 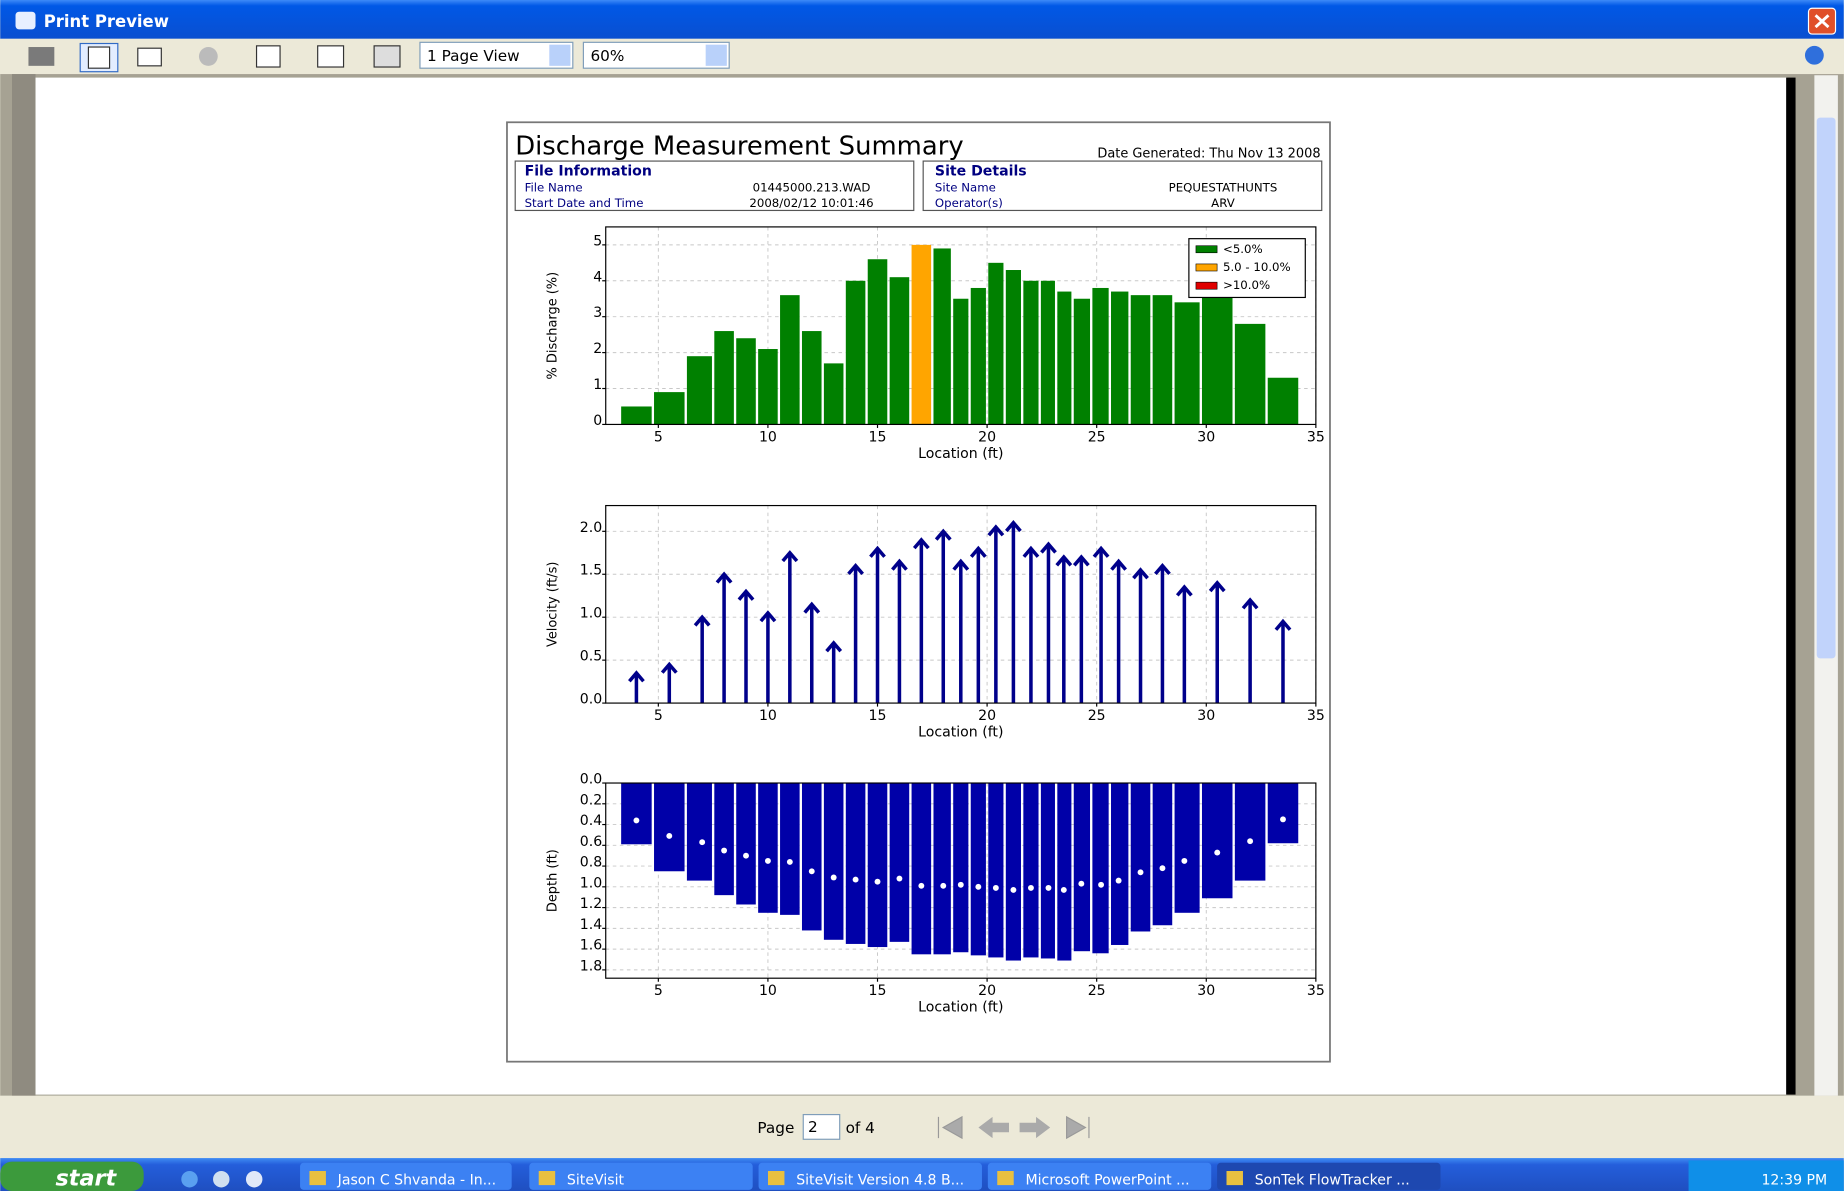 I want to click on y-tick-label: 5, so click(x=597, y=241).